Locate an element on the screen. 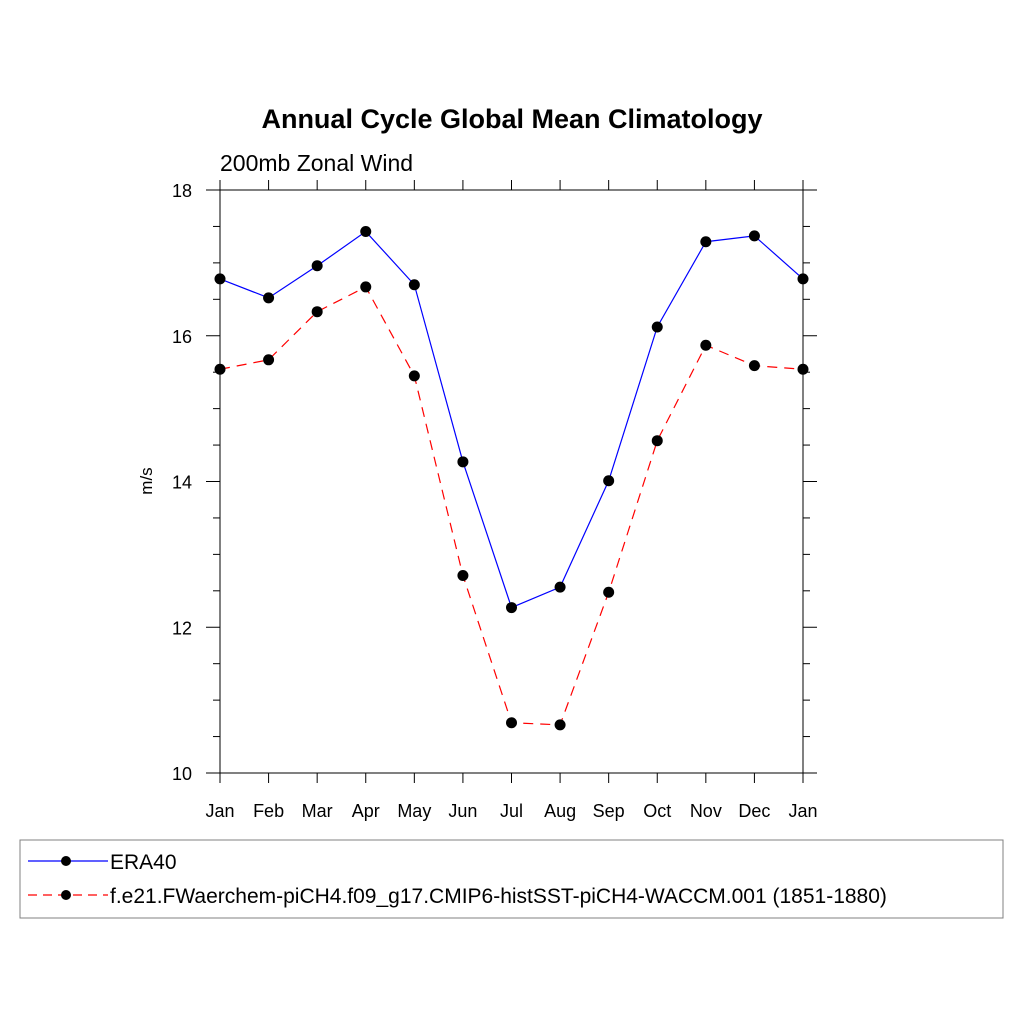  y-tick-label: 16 is located at coordinates (182, 337).